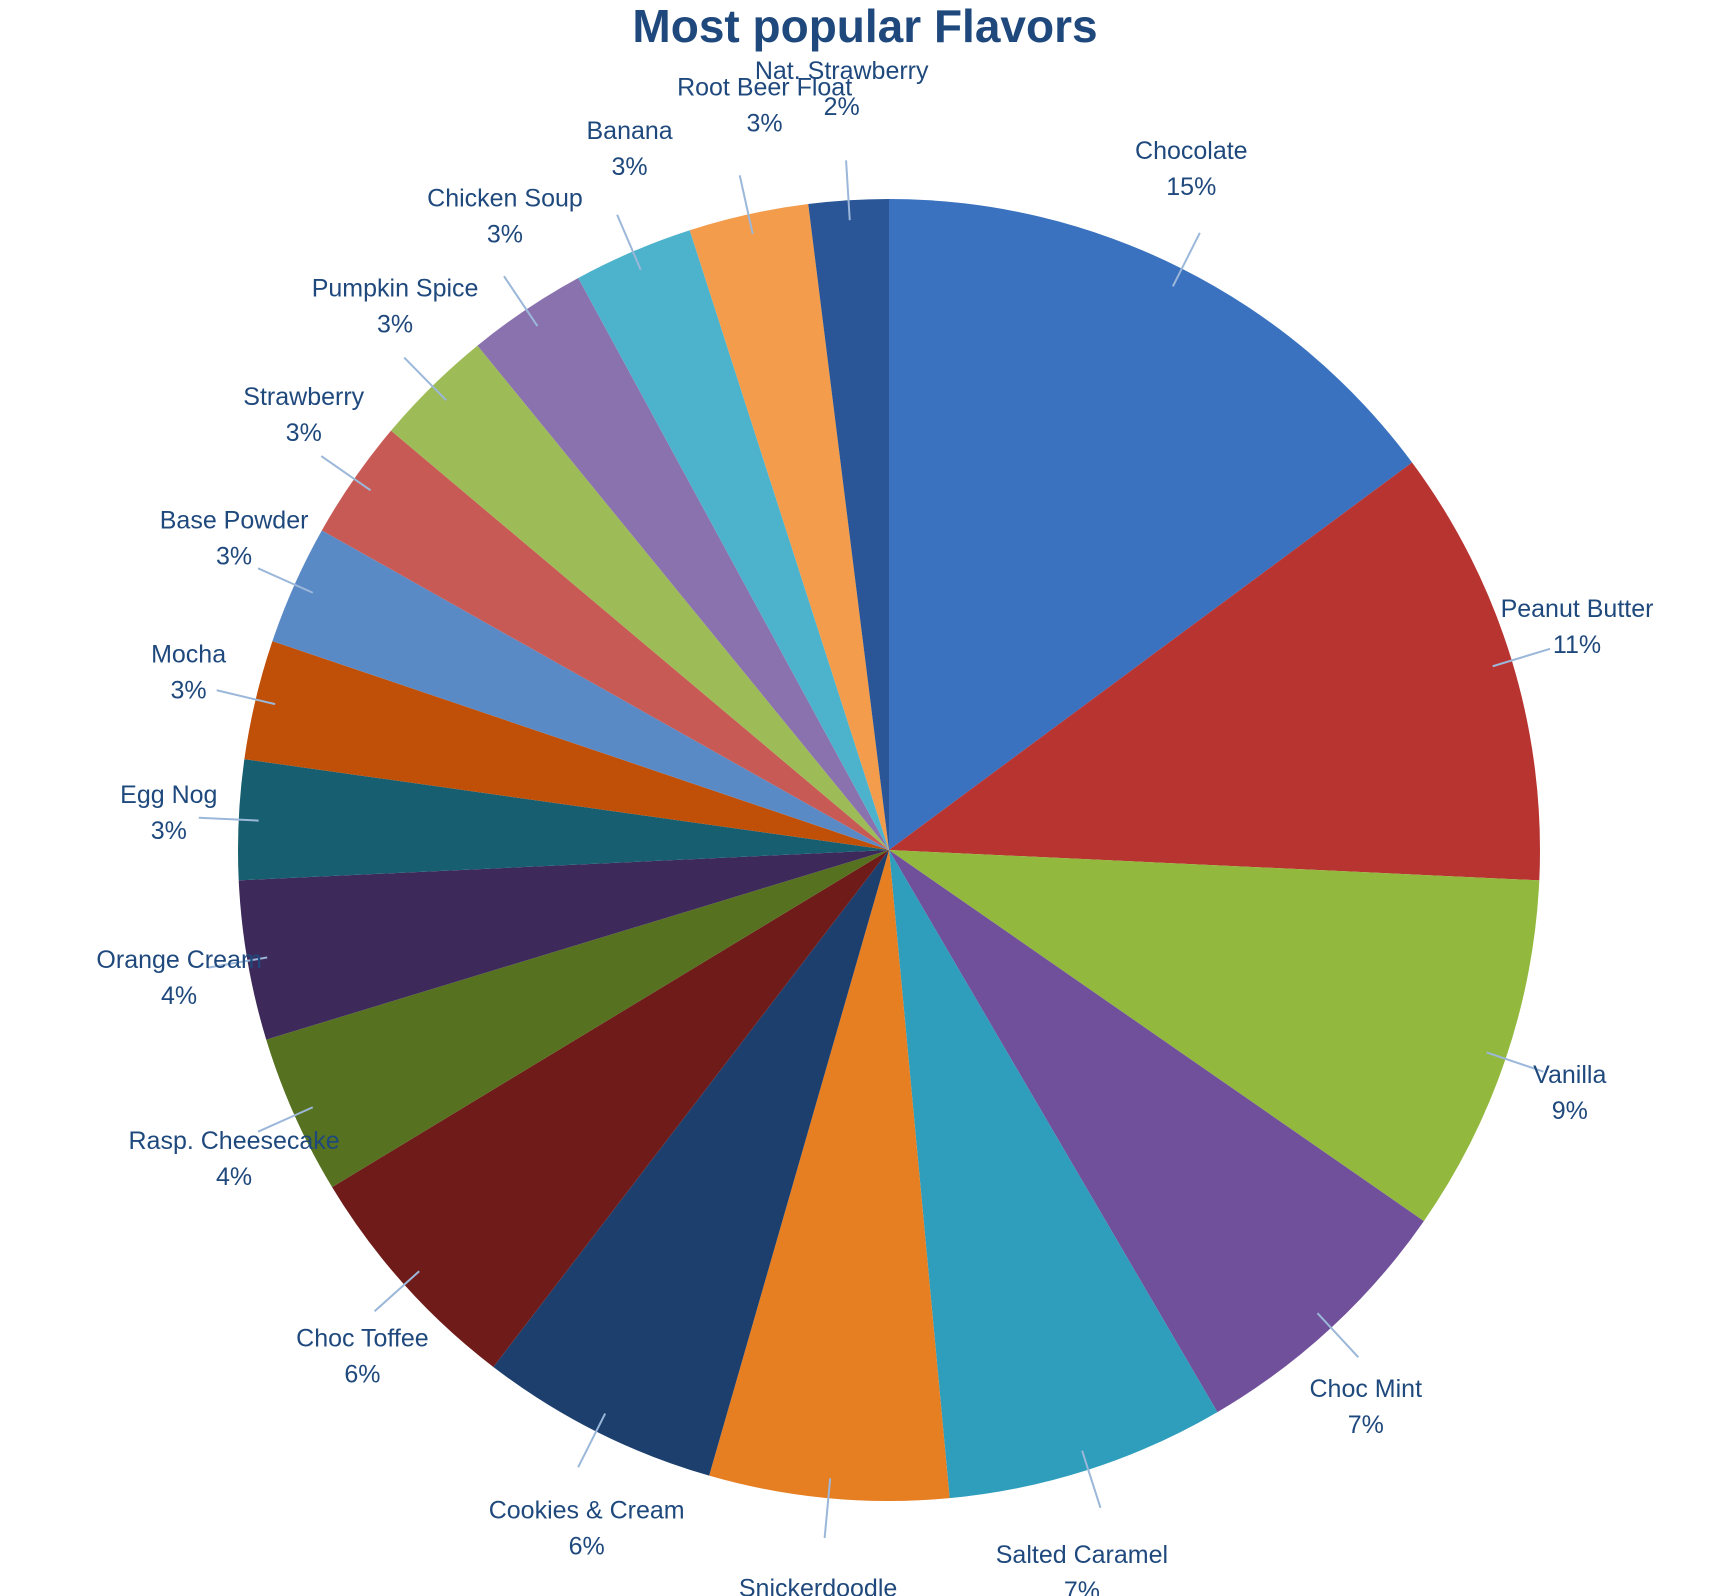  What do you see at coordinates (168, 795) in the screenshot?
I see `data-label-name: Egg Nog` at bounding box center [168, 795].